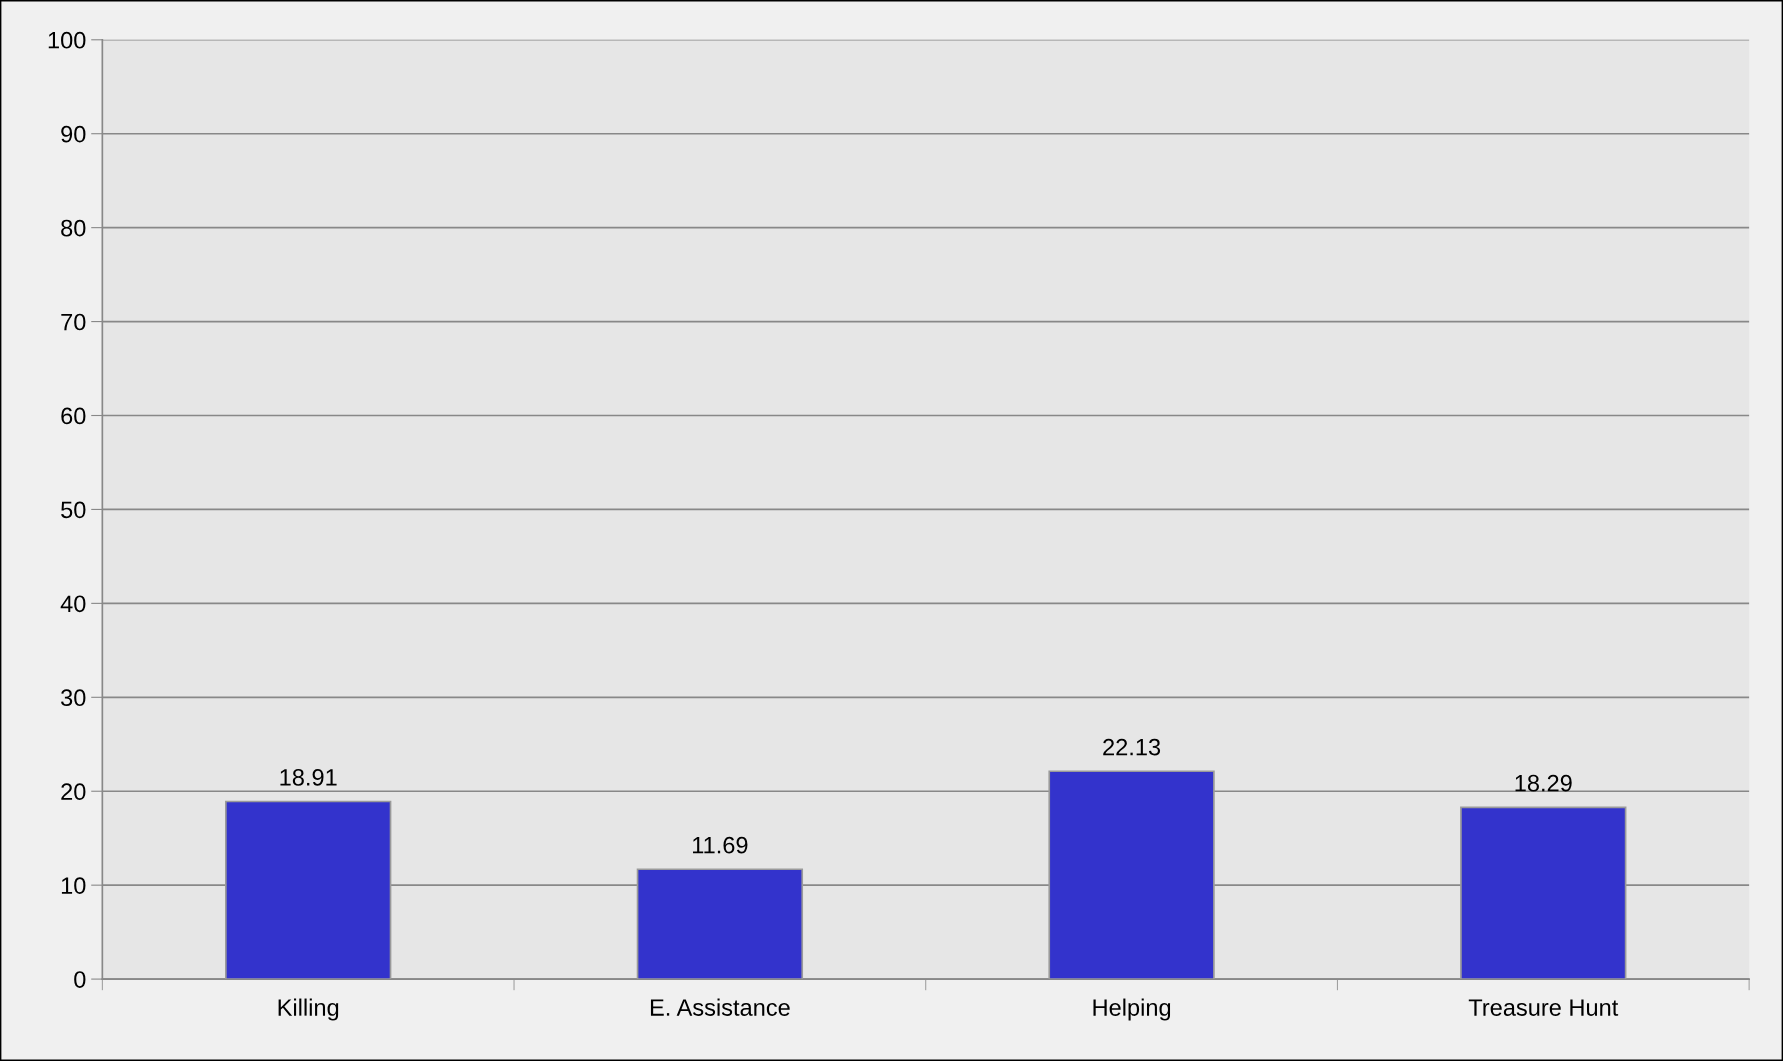 The width and height of the screenshot is (1783, 1061). Describe the element at coordinates (308, 1009) in the screenshot. I see `x-tick-label: Killing` at that location.